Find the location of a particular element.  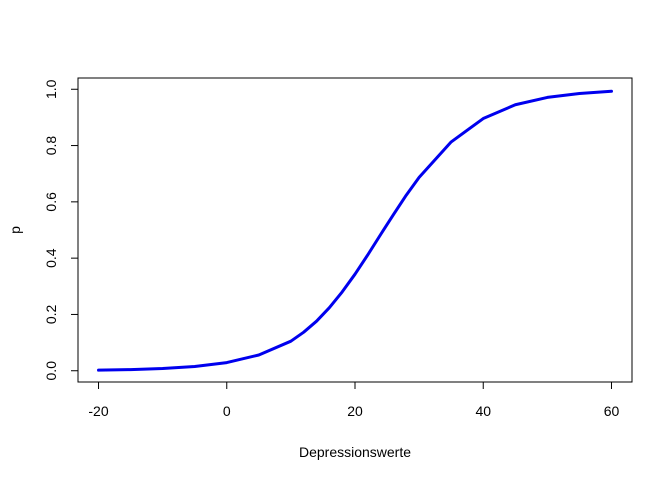

x-tick-label: 0 is located at coordinates (227, 411).